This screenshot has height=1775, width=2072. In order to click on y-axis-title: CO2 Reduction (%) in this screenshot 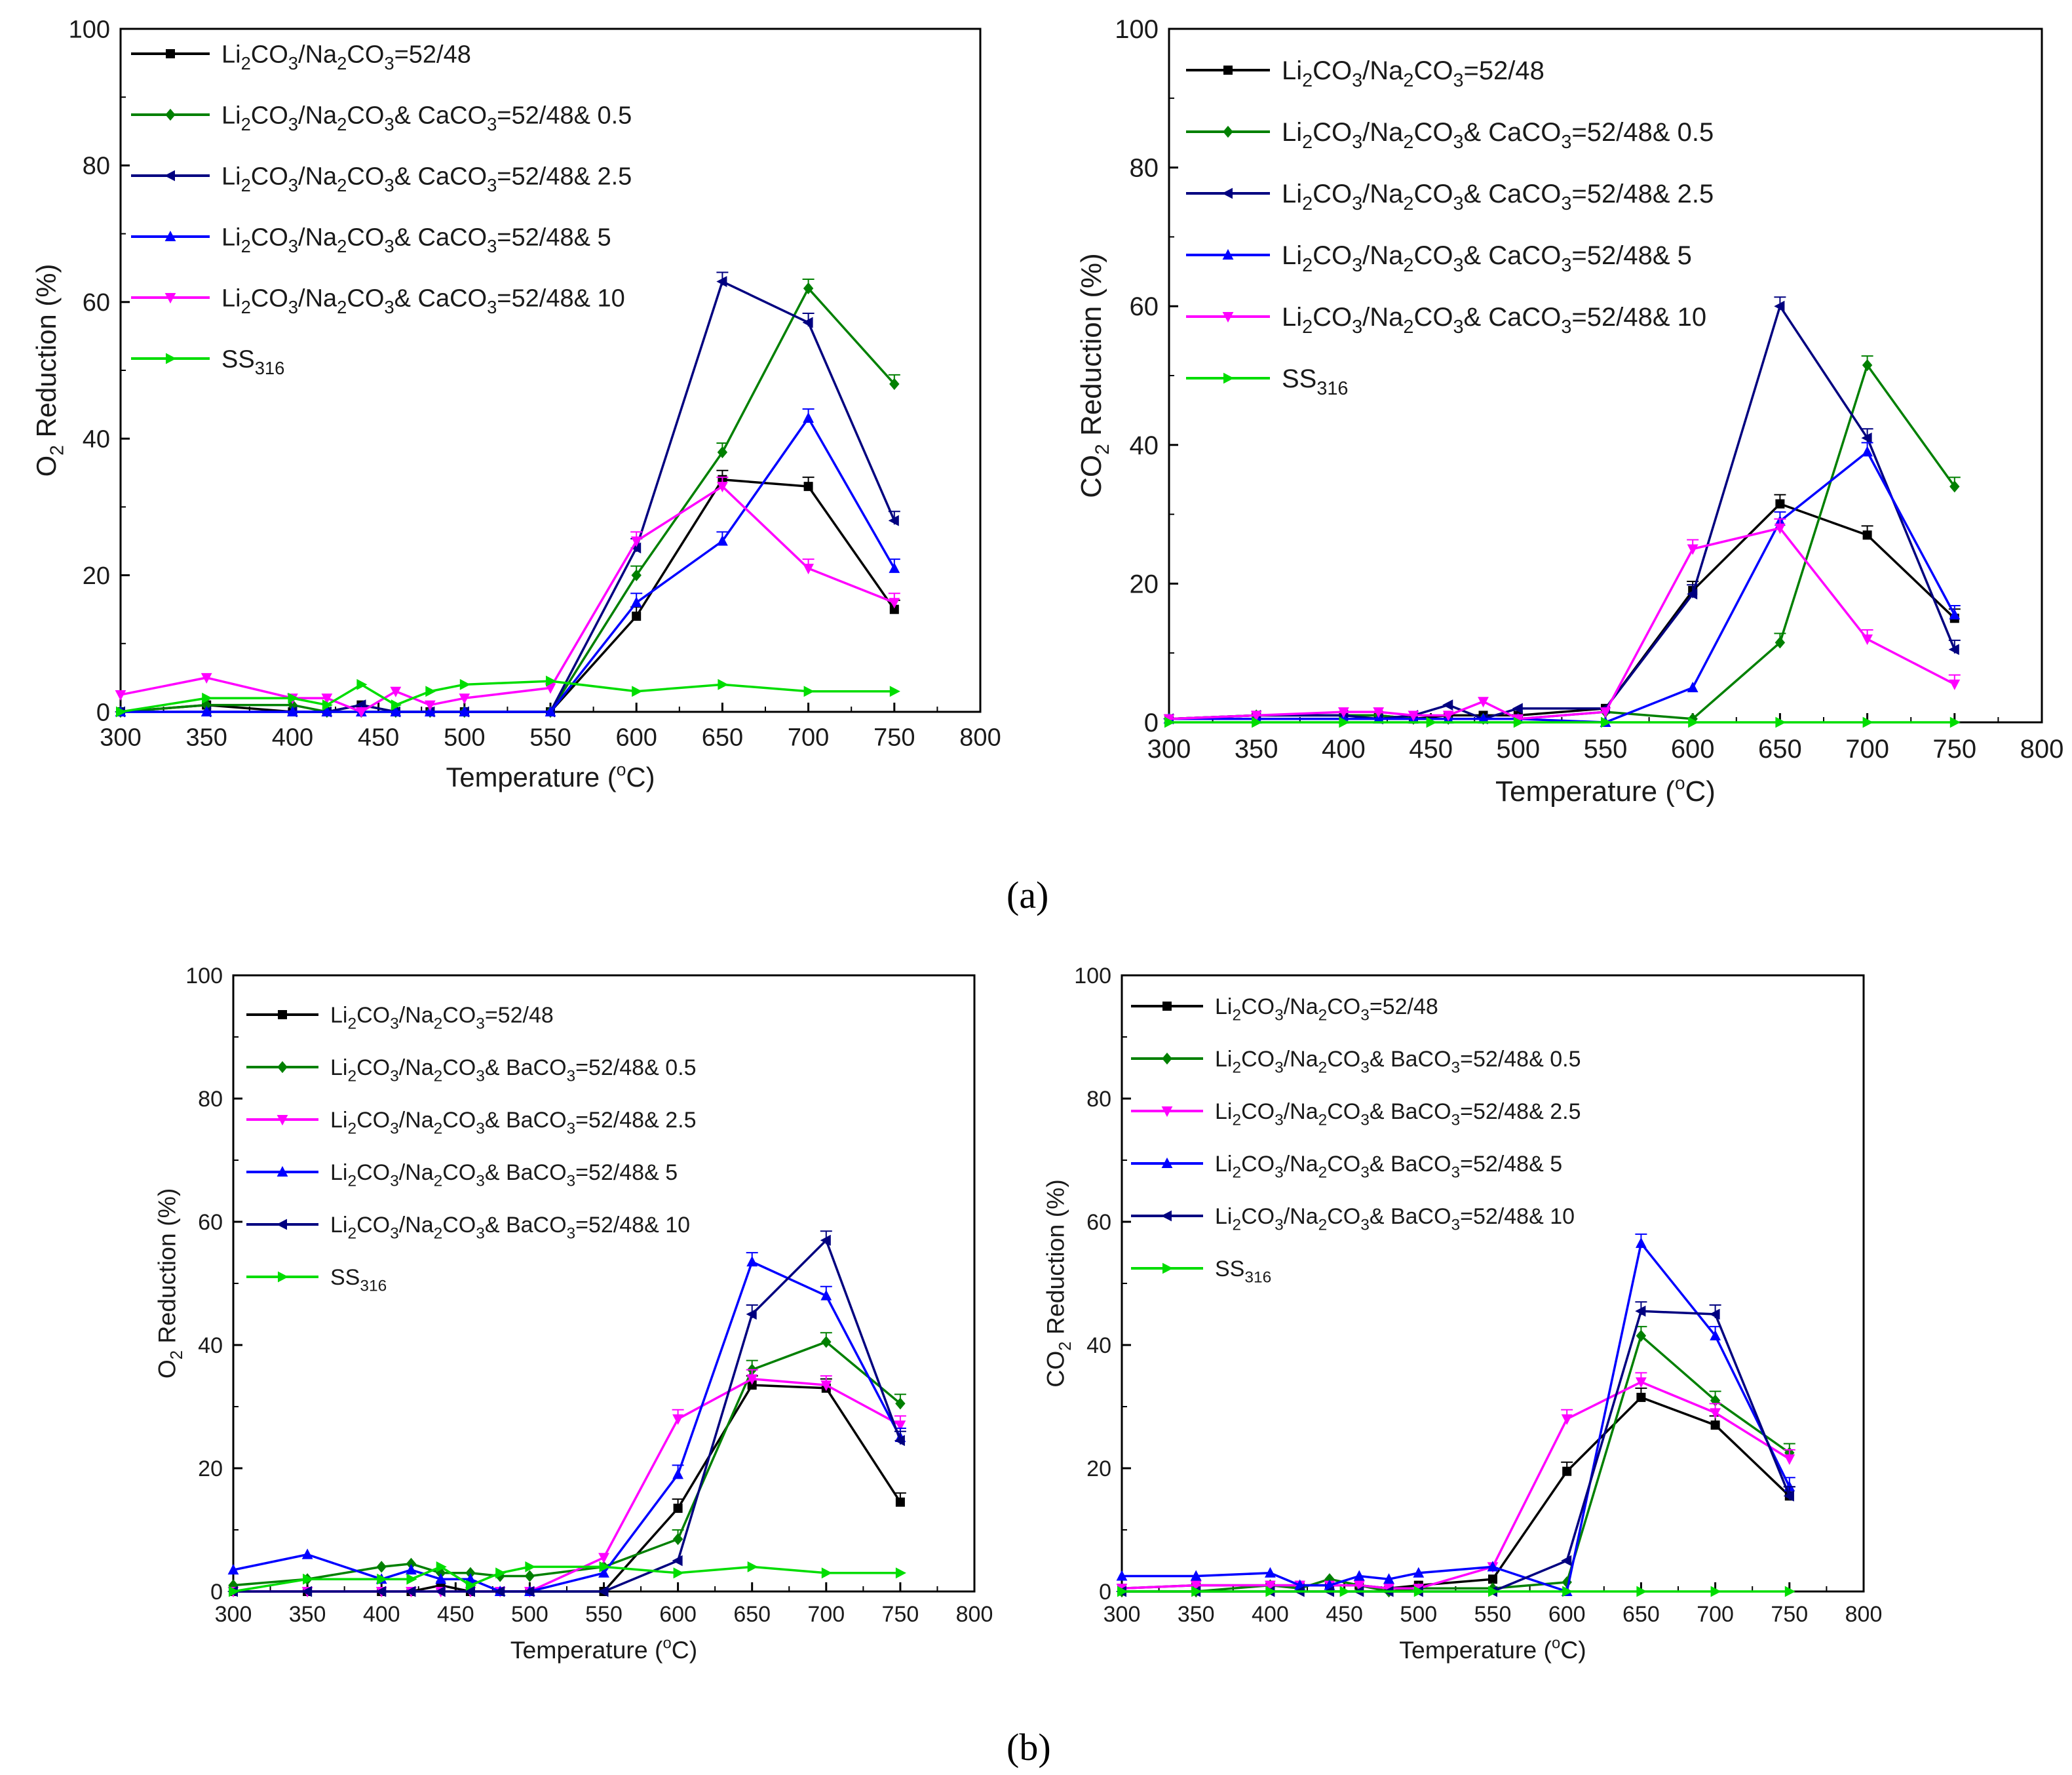, I will do `click(1094, 375)`.